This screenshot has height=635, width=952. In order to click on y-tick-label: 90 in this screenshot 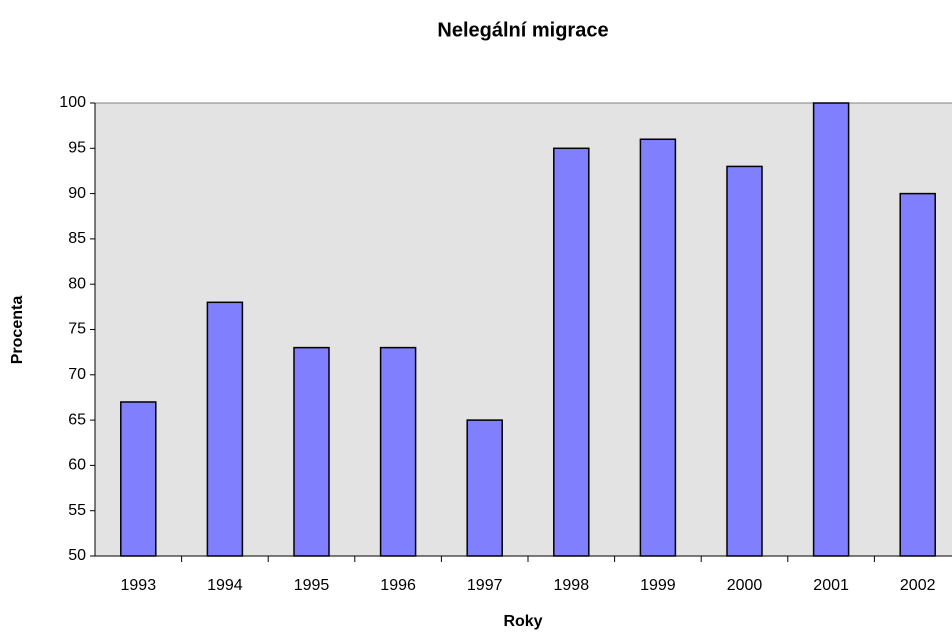, I will do `click(77, 193)`.